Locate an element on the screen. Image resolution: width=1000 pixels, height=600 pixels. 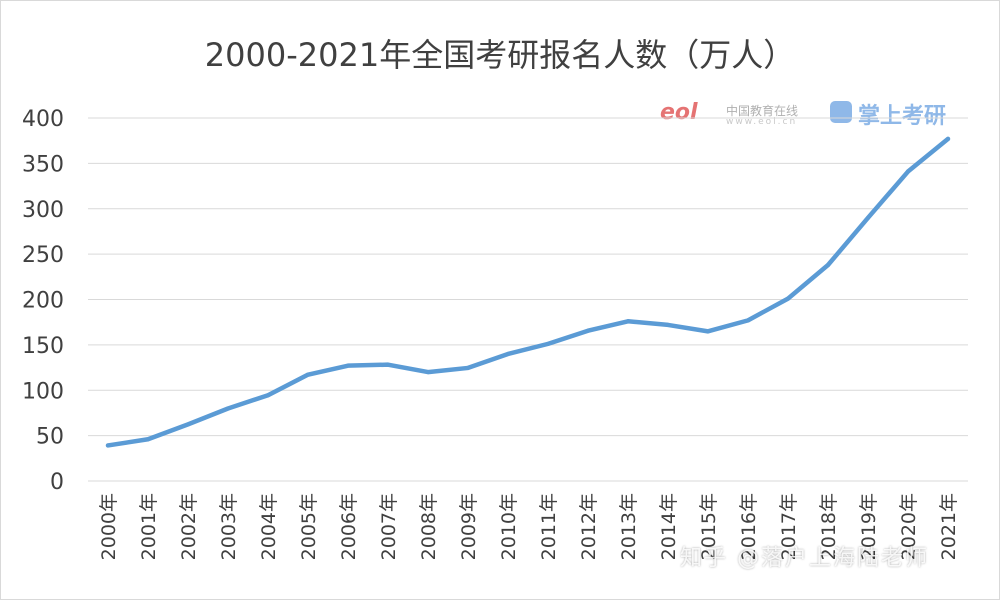
x-tick-label: 2006年 is located at coordinates (349, 526).